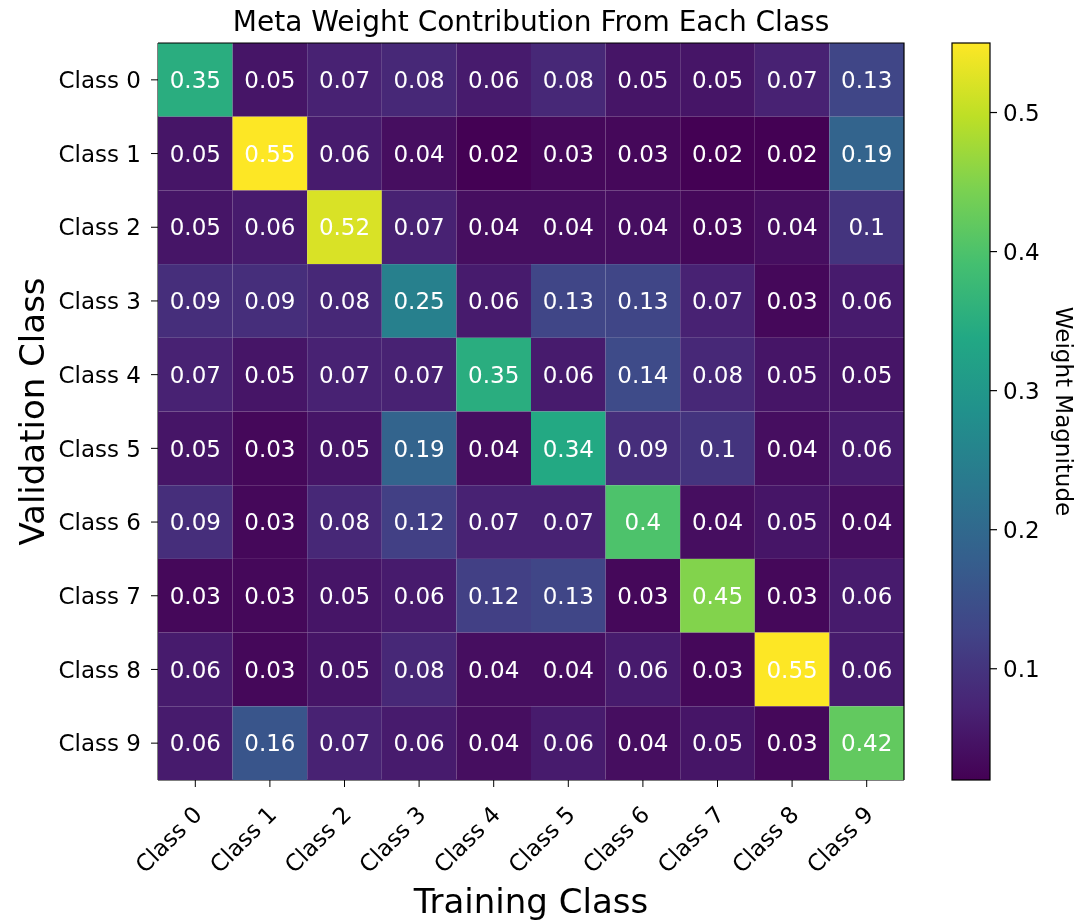 Image resolution: width=1081 pixels, height=922 pixels. What do you see at coordinates (419, 301) in the screenshot?
I see `data-label: 0.25` at bounding box center [419, 301].